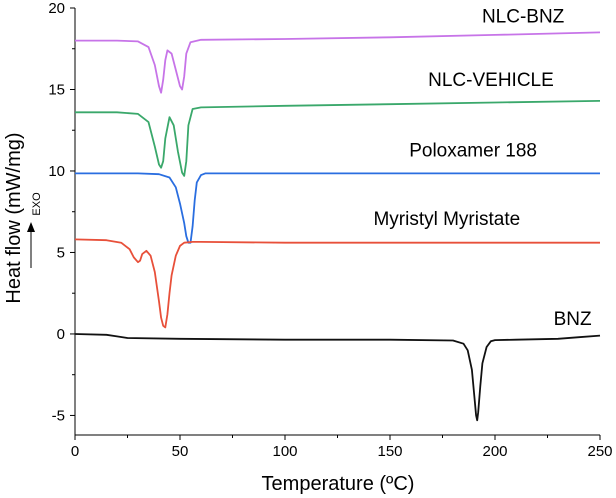 This screenshot has height=498, width=616. I want to click on series-line-nlc-vehicle, so click(338, 138).